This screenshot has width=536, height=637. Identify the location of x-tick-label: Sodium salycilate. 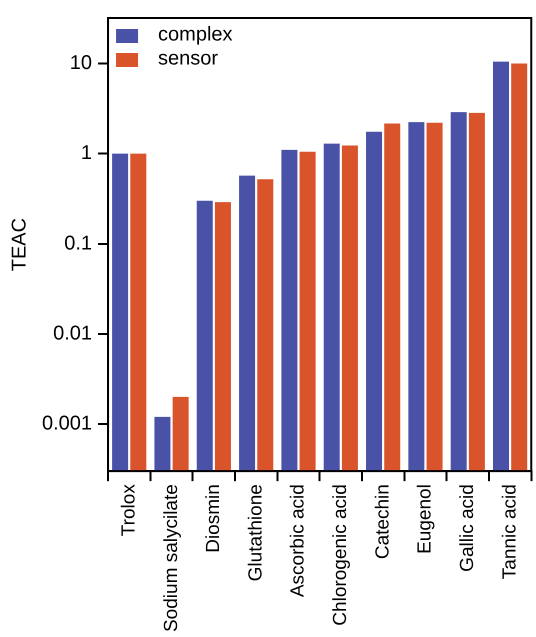
(171, 558).